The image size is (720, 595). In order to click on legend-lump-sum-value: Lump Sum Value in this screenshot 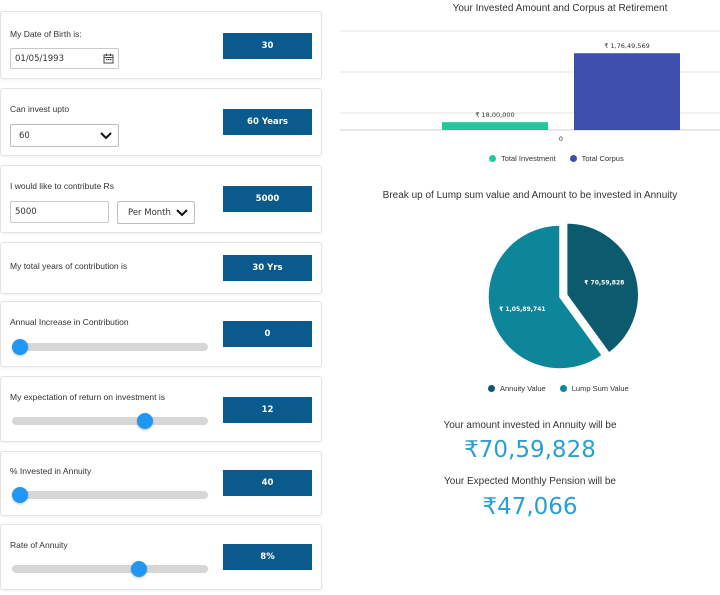, I will do `click(600, 388)`.